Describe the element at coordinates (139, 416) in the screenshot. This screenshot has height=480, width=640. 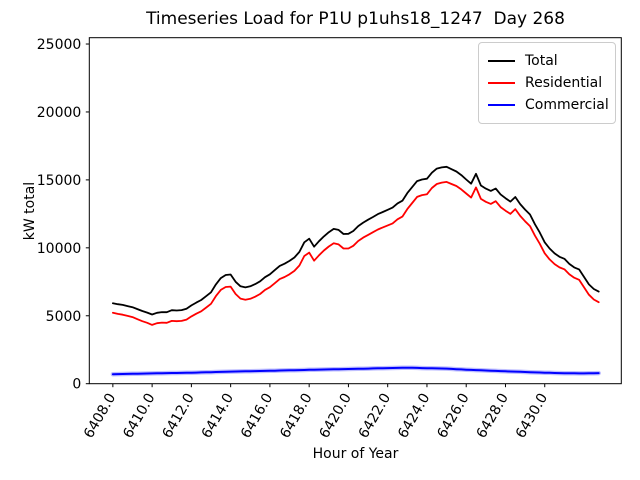
I see `x-axis-tick-label: 6410.0` at that location.